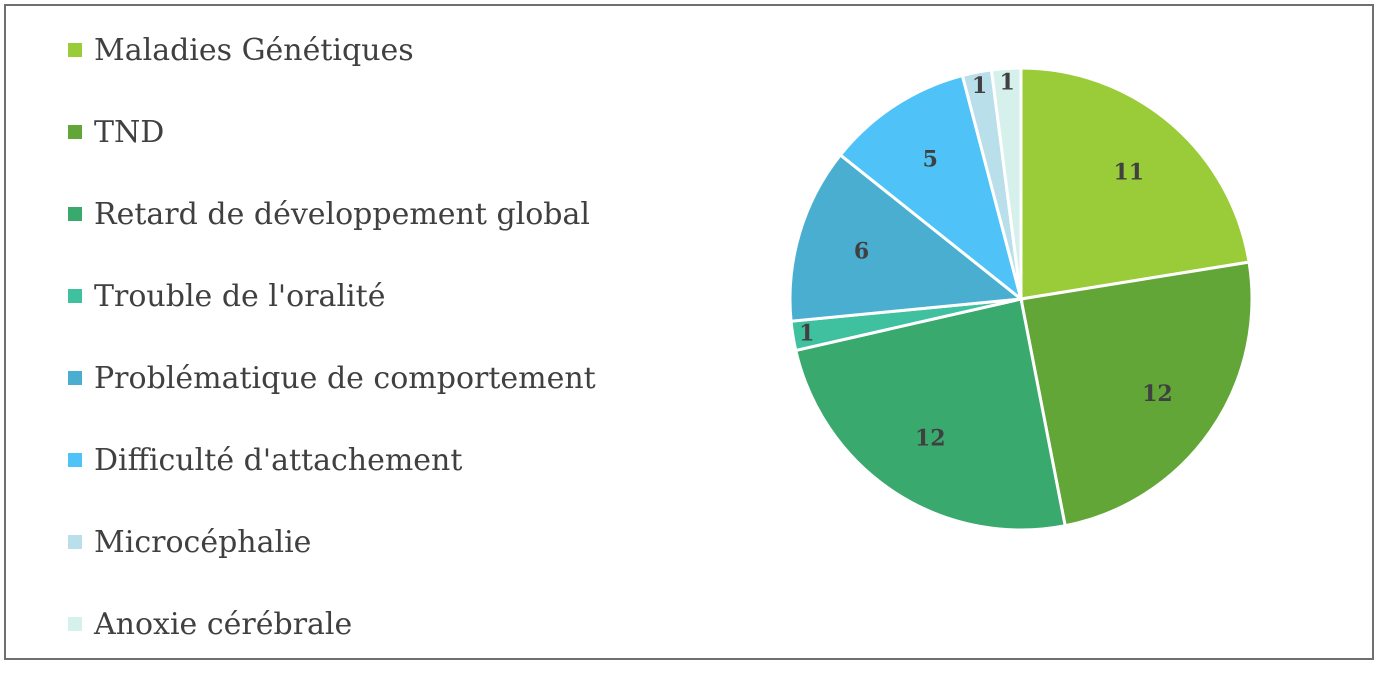  What do you see at coordinates (254, 50) in the screenshot?
I see `legend-label: Maladies Génétiques` at bounding box center [254, 50].